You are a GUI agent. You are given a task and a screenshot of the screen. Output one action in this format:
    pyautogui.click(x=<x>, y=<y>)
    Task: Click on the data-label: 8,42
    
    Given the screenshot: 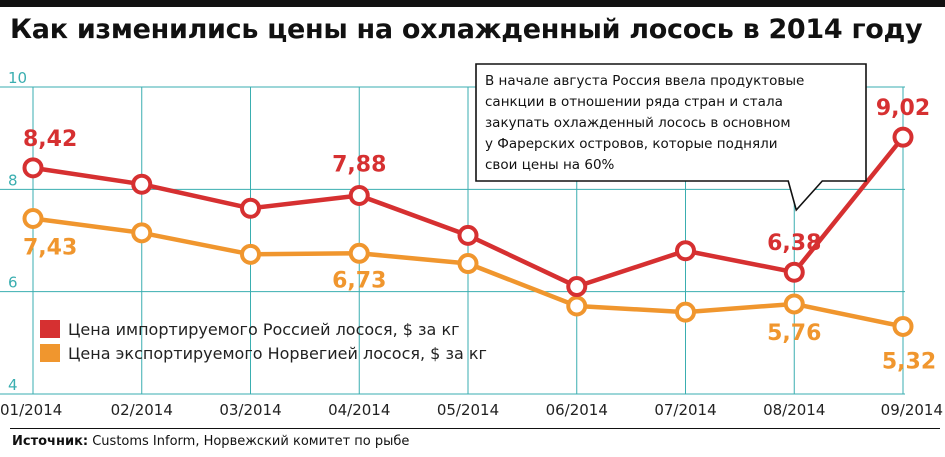 What is the action you would take?
    pyautogui.click(x=50, y=139)
    